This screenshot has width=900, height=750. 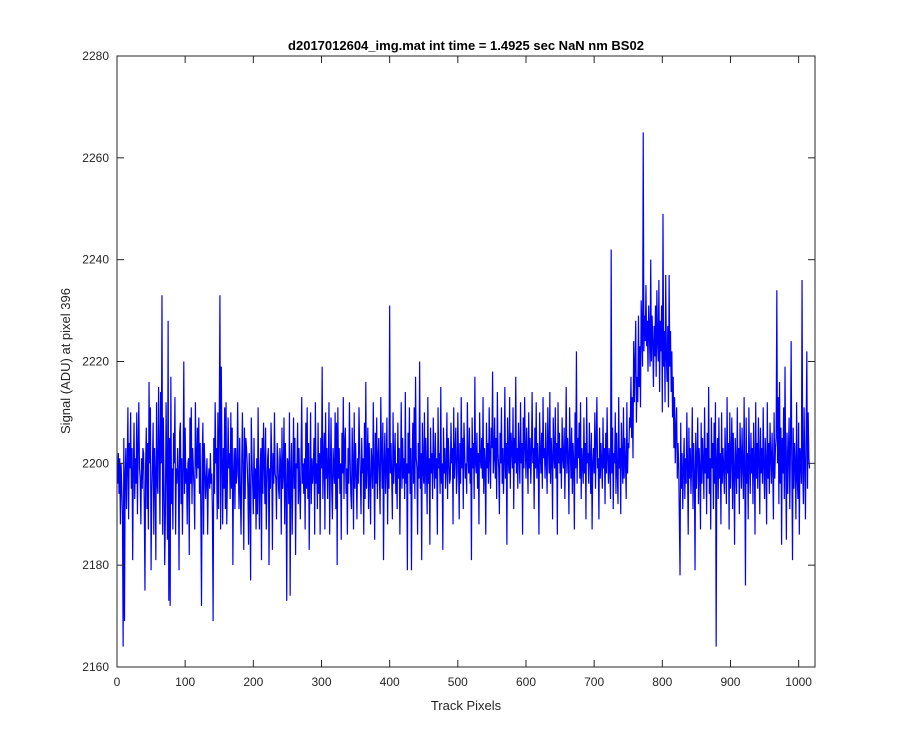 I want to click on x-tick-label: 100, so click(x=185, y=682).